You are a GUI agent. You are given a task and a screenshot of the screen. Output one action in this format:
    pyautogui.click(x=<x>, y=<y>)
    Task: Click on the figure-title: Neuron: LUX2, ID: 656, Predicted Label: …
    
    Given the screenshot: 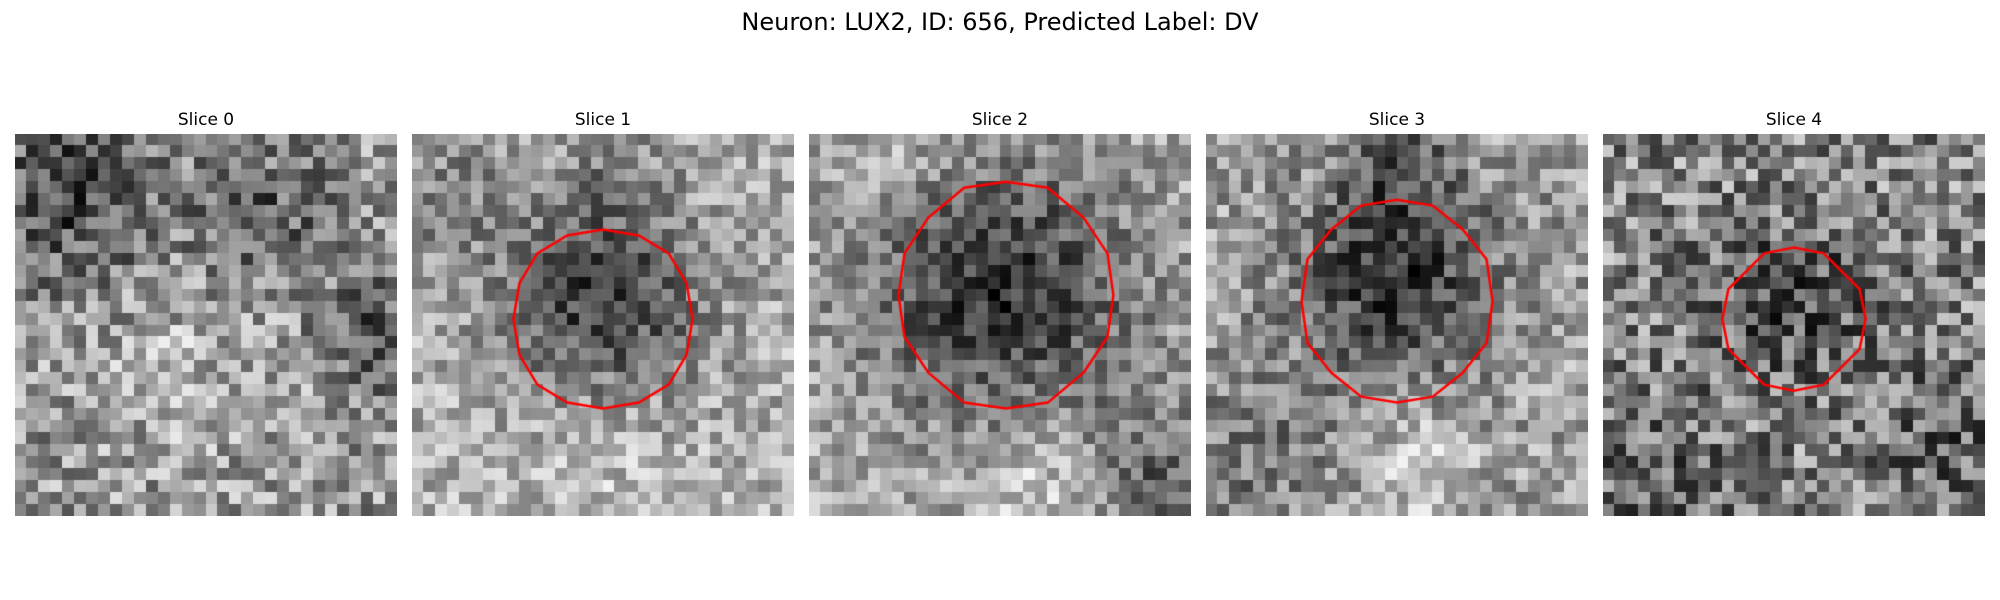 What is the action you would take?
    pyautogui.click(x=1000, y=22)
    